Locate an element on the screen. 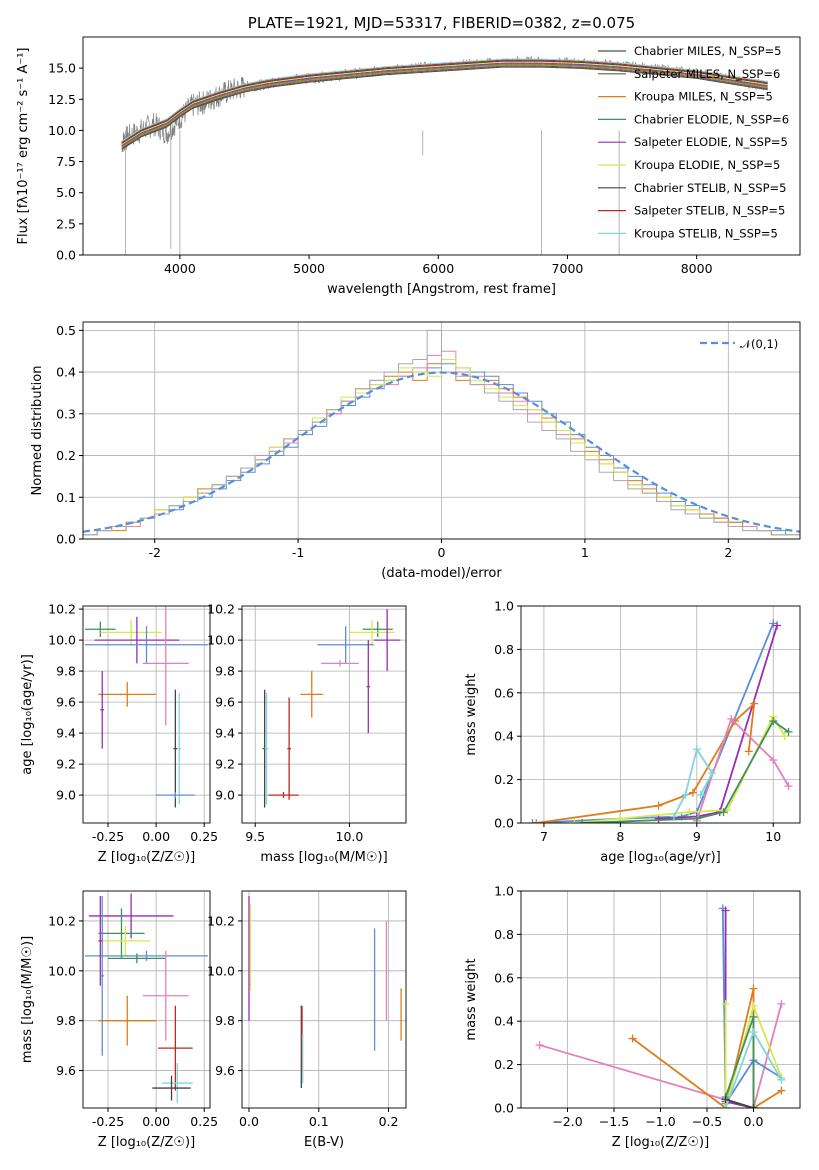  age_vs_mass-xtick-label: 9.5 is located at coordinates (255, 836).